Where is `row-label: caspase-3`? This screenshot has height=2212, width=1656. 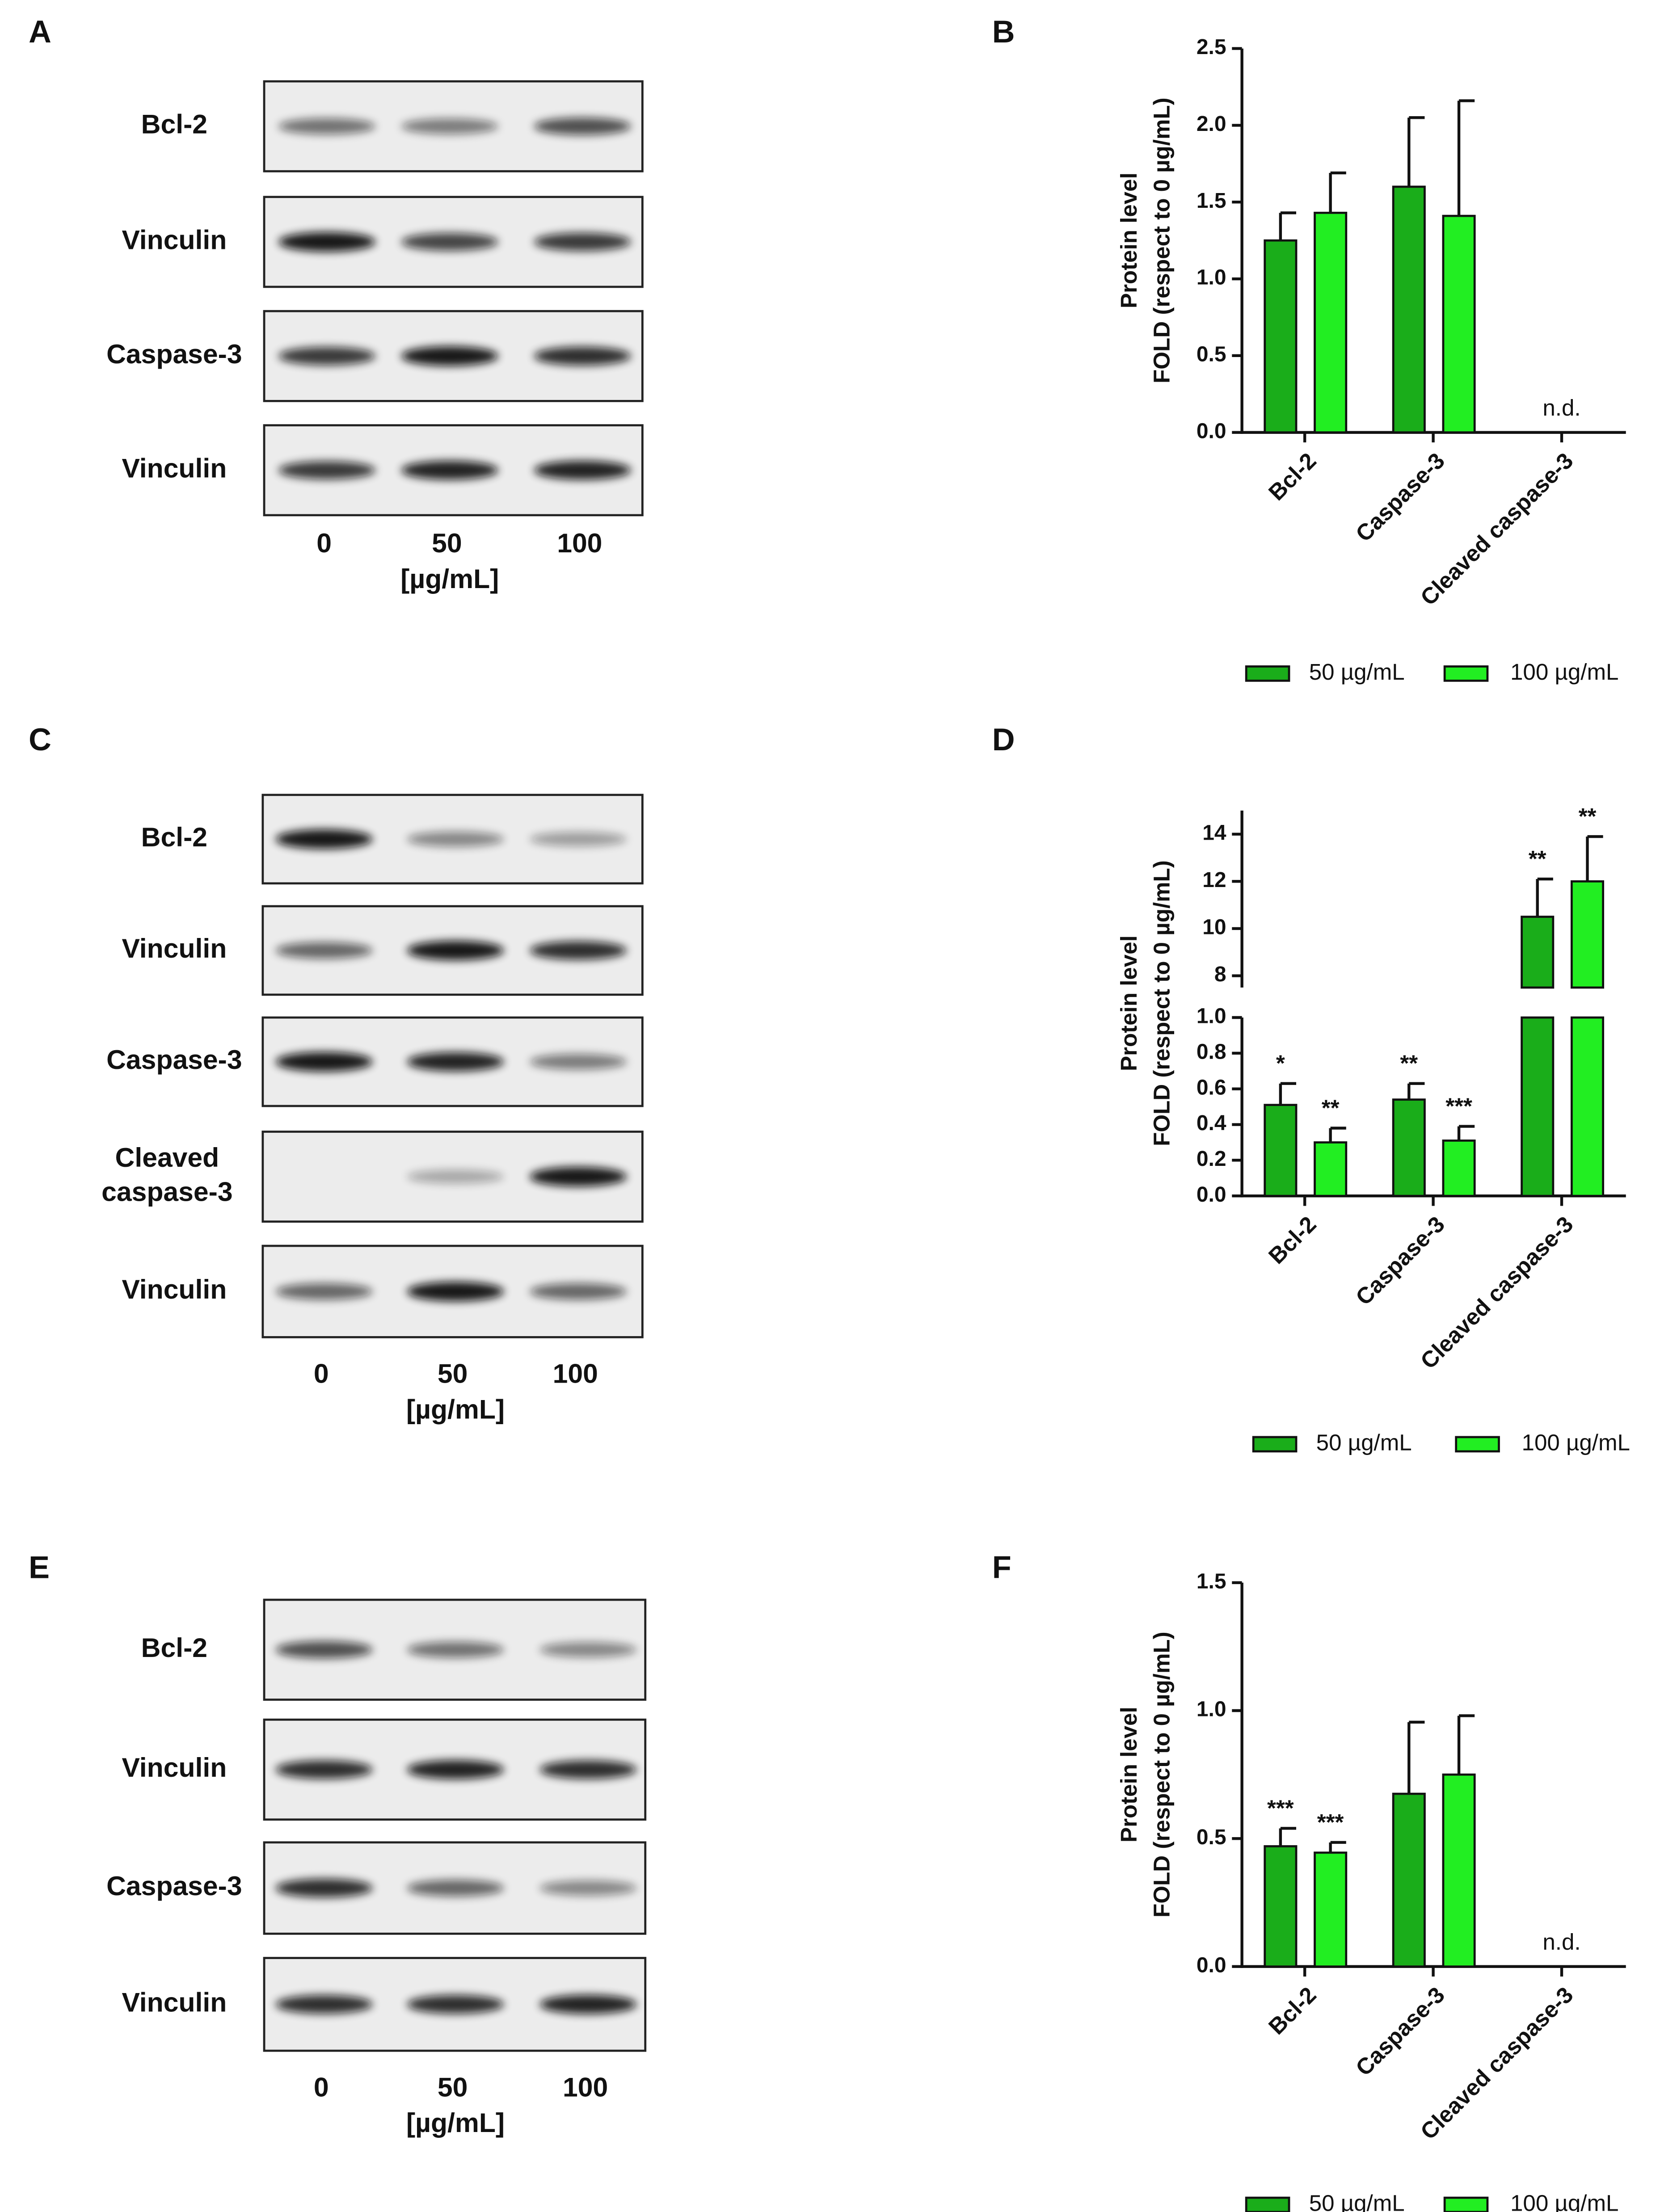 row-label: caspase-3 is located at coordinates (166, 1191).